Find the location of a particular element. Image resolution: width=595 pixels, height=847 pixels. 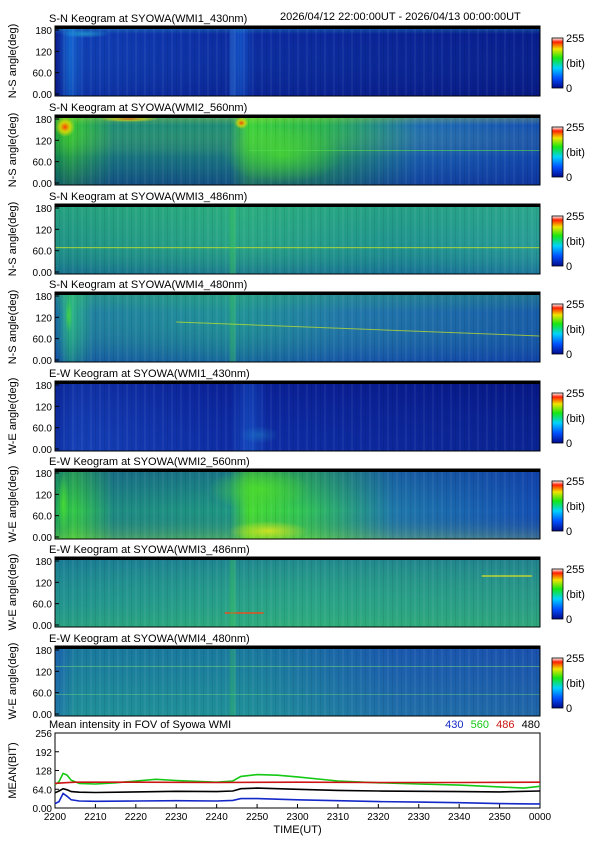

legend-entry: 486 is located at coordinates (505, 725).